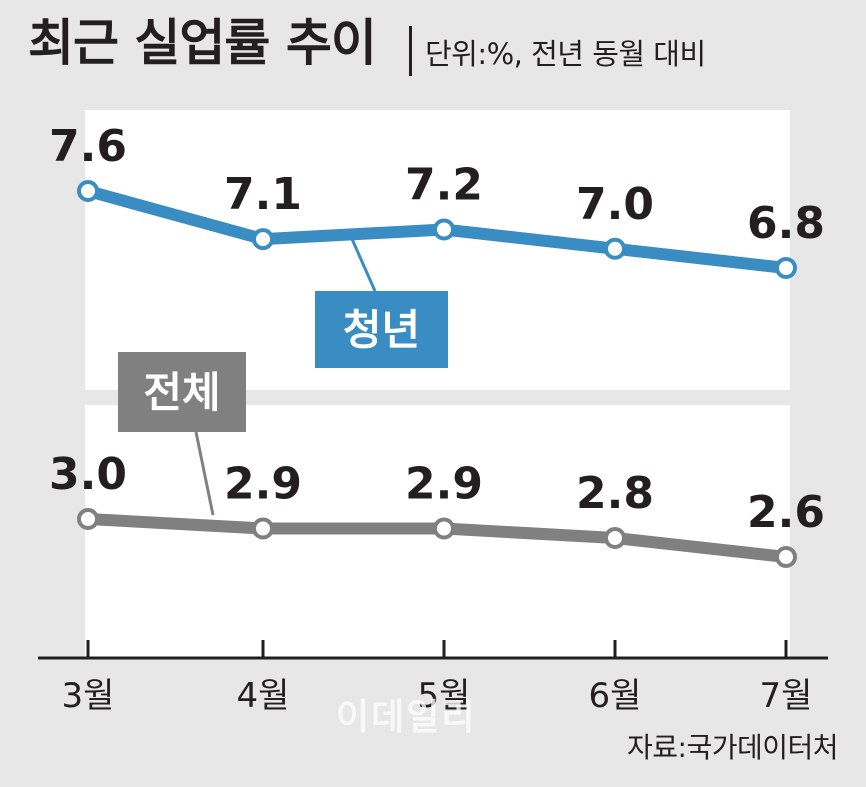 This screenshot has width=866, height=787. What do you see at coordinates (444, 185) in the screenshot?
I see `data-label: 7.2` at bounding box center [444, 185].